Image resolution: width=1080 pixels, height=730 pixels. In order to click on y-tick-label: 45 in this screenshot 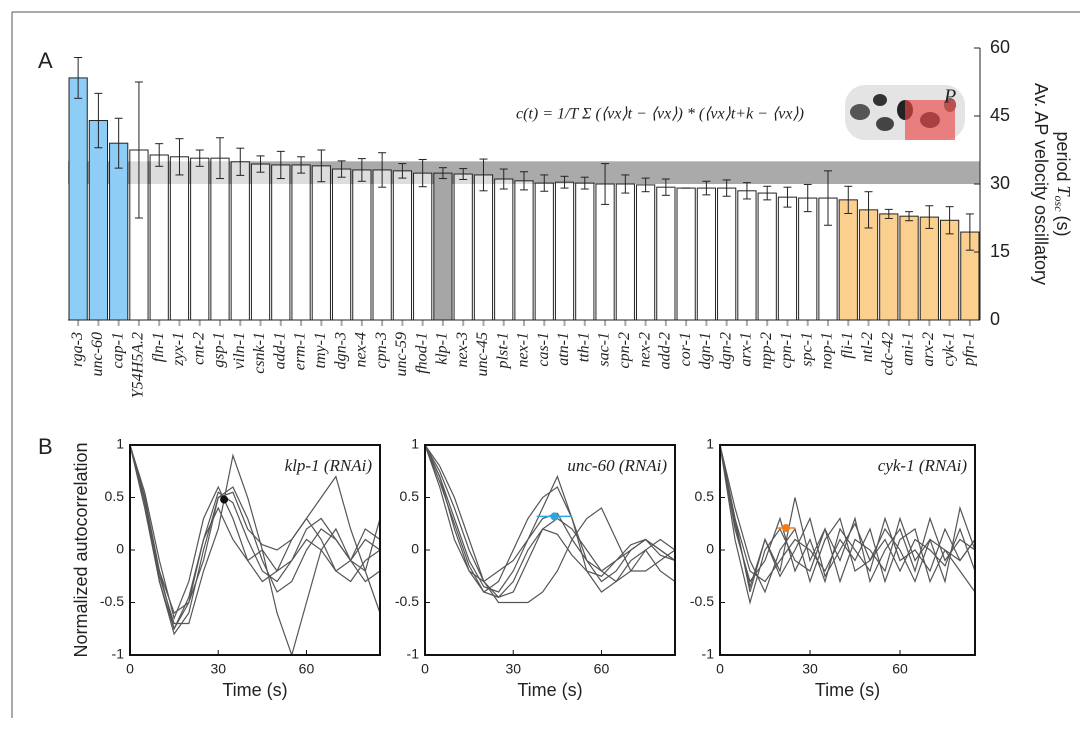, I will do `click(1000, 115)`.